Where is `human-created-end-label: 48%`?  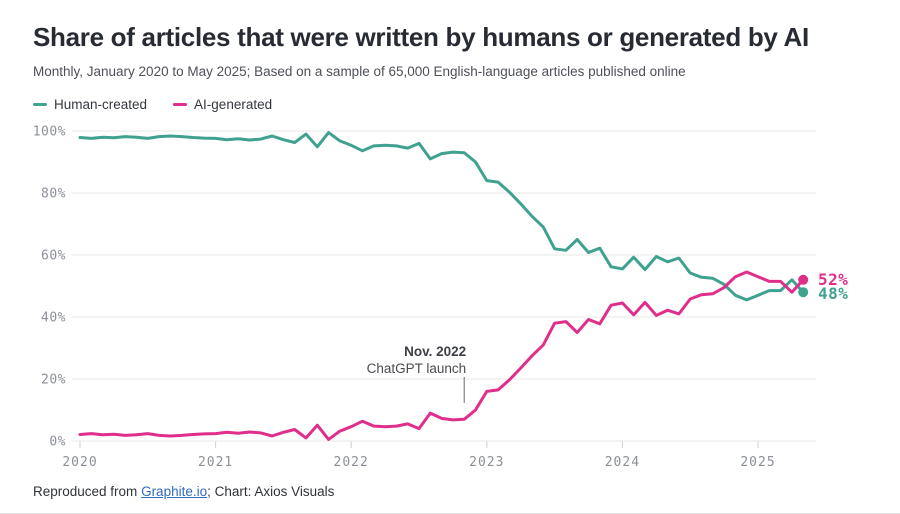
human-created-end-label: 48% is located at coordinates (833, 293).